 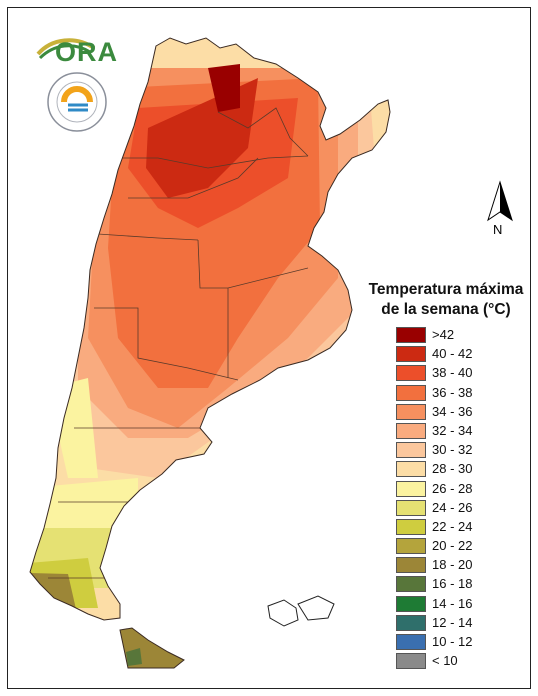 I want to click on malvinas-islands, so click(x=301, y=611).